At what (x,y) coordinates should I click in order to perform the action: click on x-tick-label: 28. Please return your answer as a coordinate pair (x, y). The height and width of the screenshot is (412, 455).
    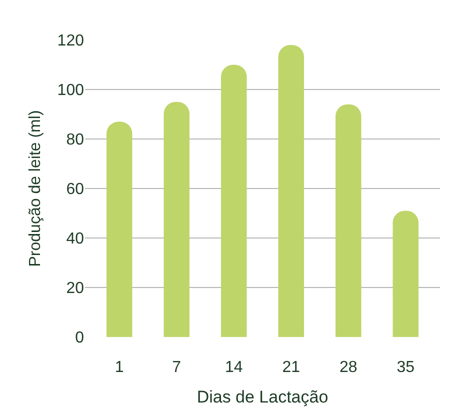
    Looking at the image, I should click on (348, 367).